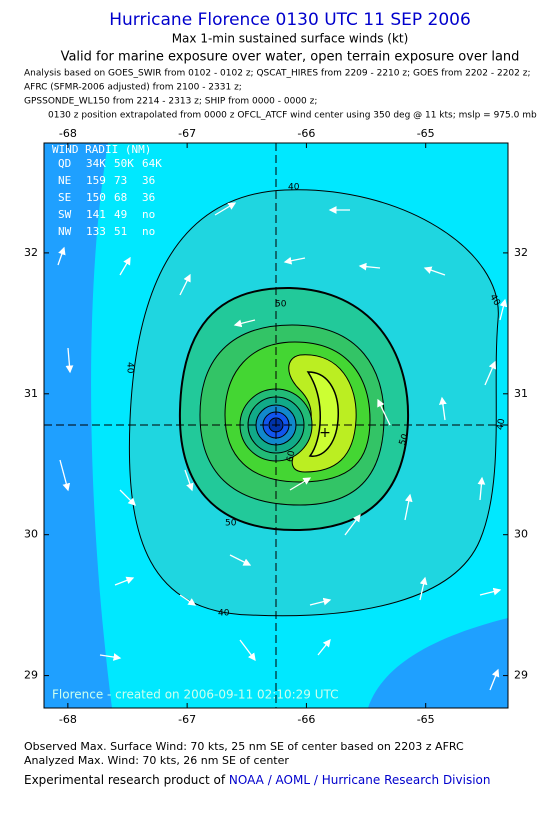  I want to click on wind-radii-cell: 133, so click(96, 231).